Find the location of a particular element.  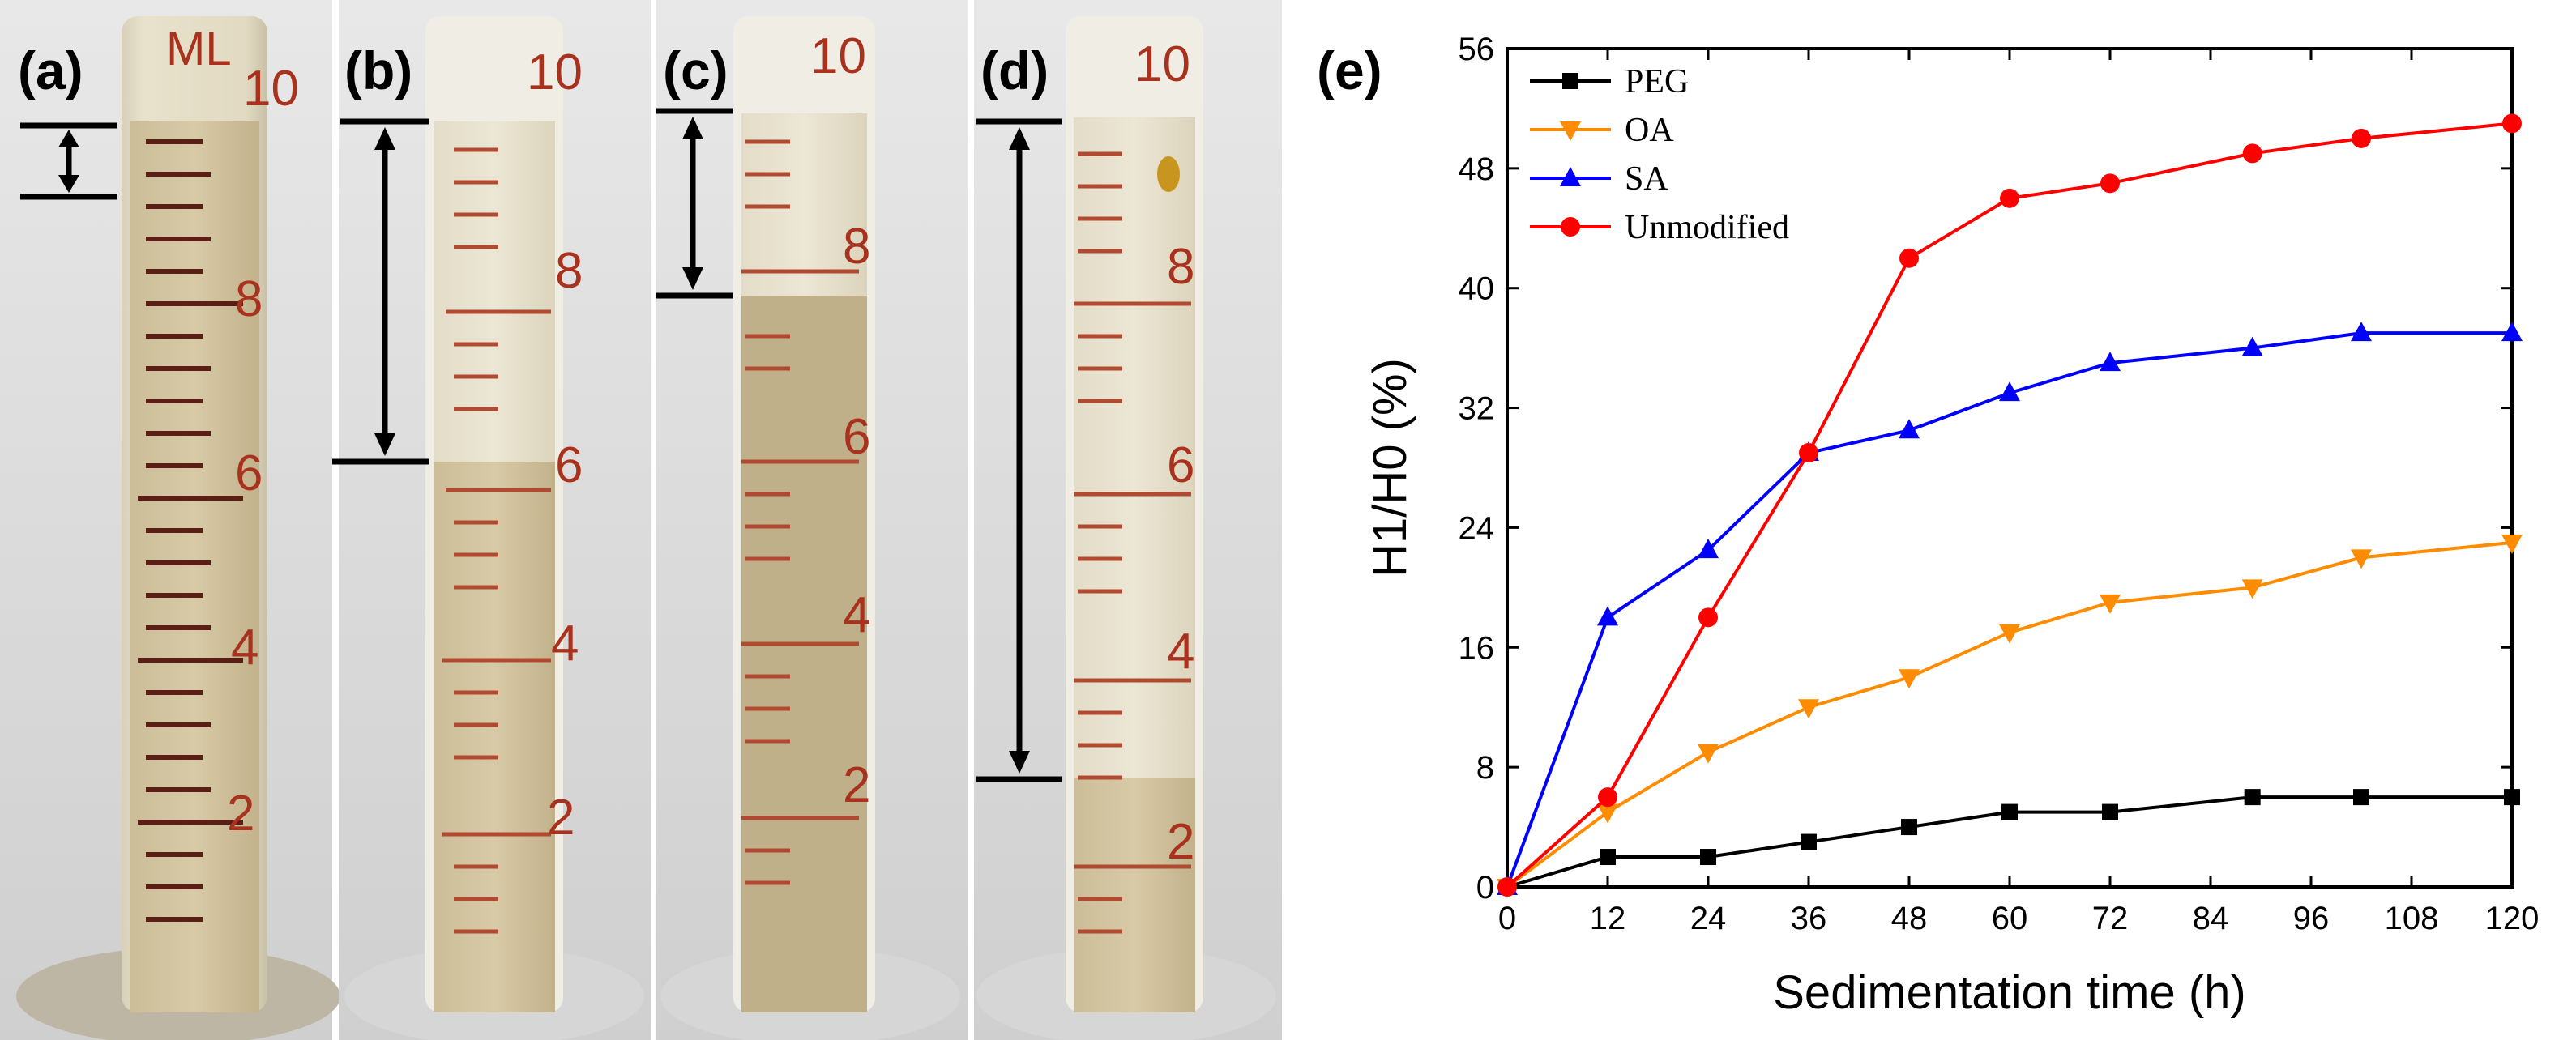

y-tick-label: 48 is located at coordinates (1477, 169).